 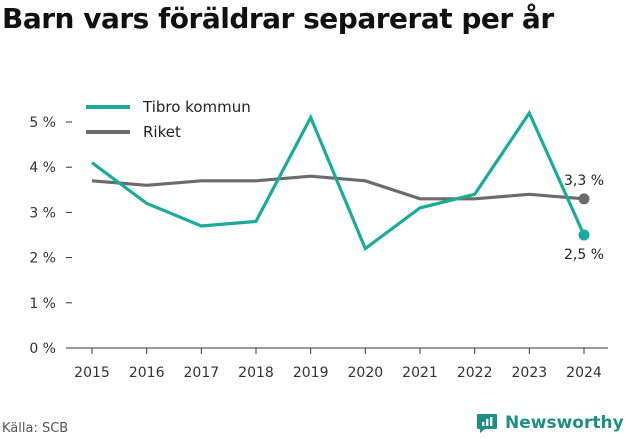 I want to click on y-tick-label: 3 %, so click(x=42, y=213).